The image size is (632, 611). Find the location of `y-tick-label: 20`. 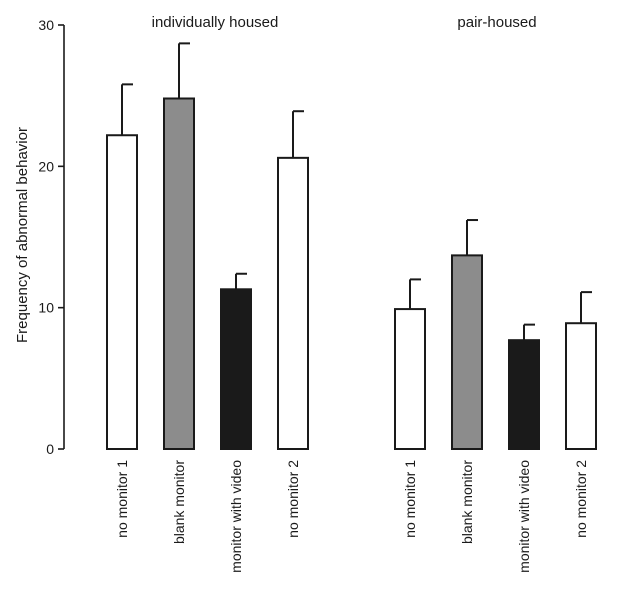

y-tick-label: 20 is located at coordinates (46, 166).